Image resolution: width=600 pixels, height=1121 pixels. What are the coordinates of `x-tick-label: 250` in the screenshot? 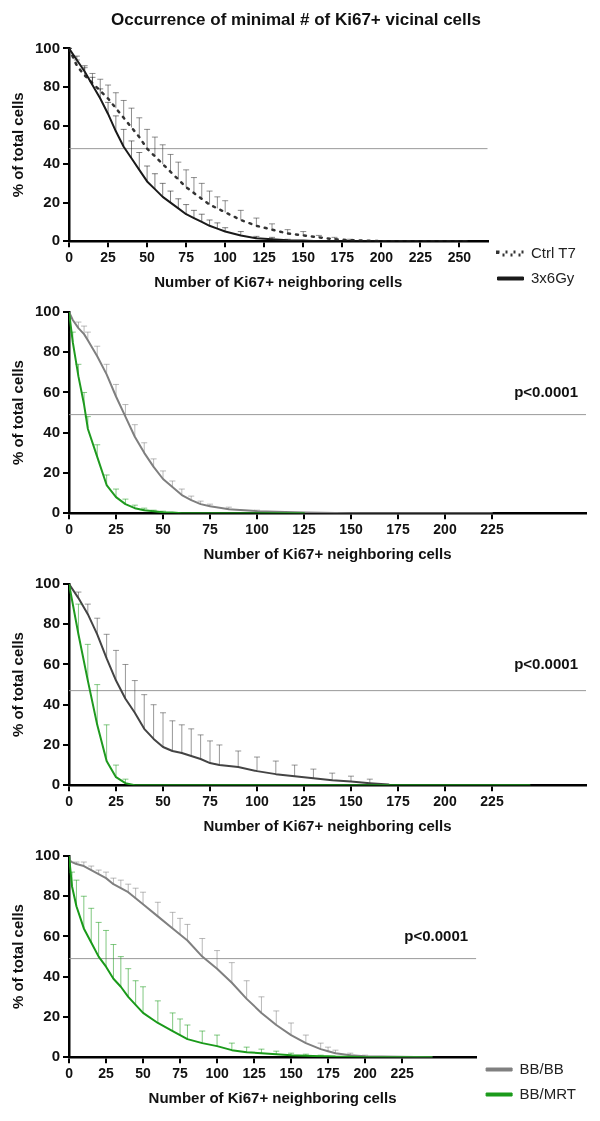 It's located at (459, 257).